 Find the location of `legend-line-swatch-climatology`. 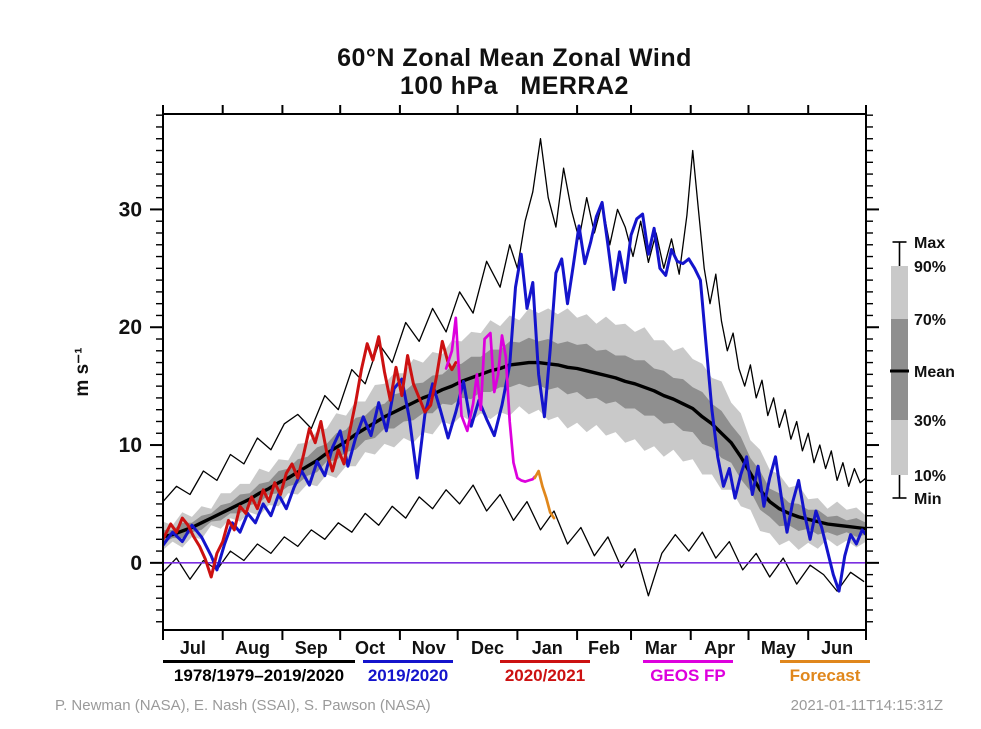

legend-line-swatch-climatology is located at coordinates (259, 661).